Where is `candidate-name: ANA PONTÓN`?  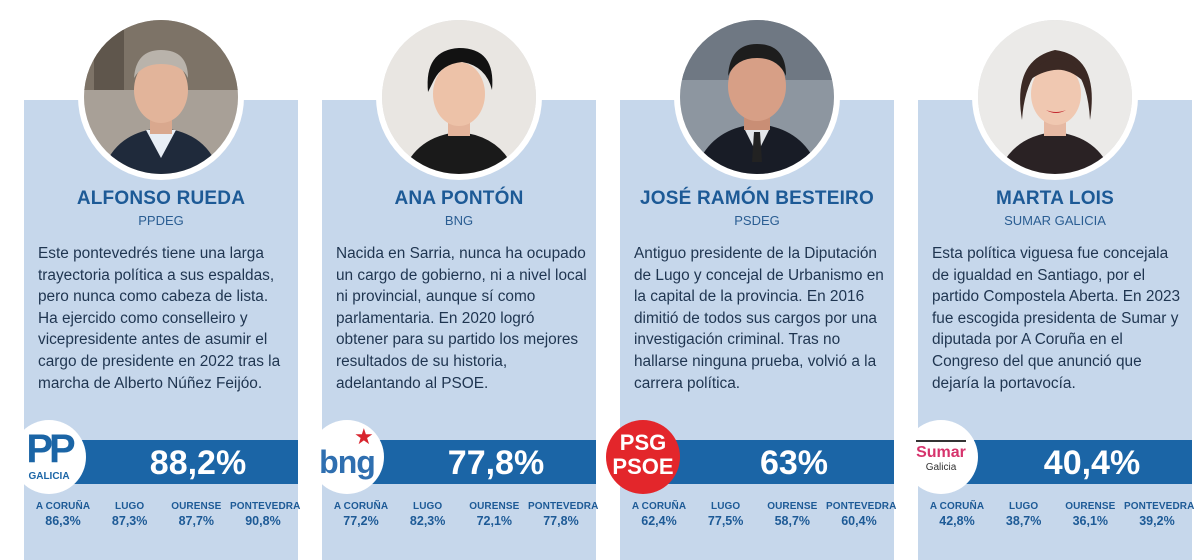
candidate-name: ANA PONTÓN is located at coordinates (459, 198).